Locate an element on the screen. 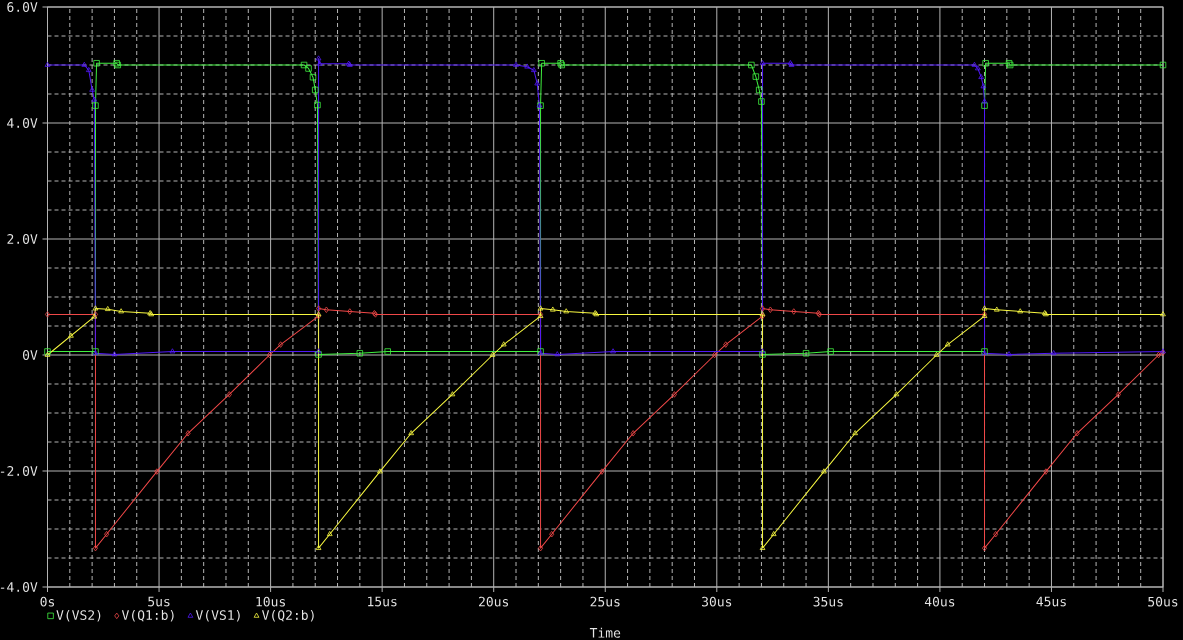 The image size is (1183, 640). x-axis-title: Time is located at coordinates (605, 632).